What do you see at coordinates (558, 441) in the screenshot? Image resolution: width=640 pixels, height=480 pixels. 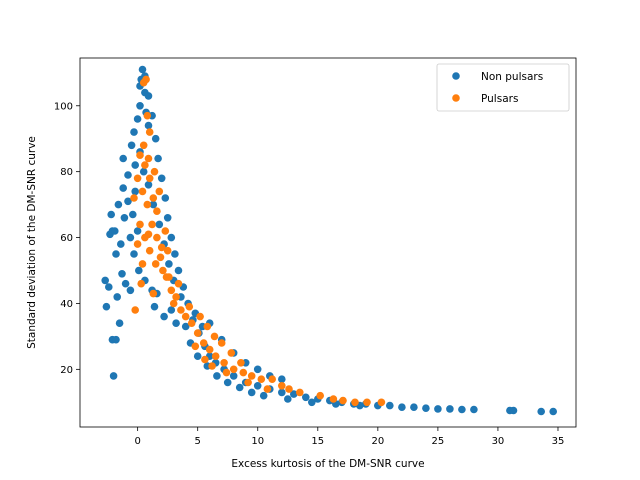 I see `x-tick-label: 35` at bounding box center [558, 441].